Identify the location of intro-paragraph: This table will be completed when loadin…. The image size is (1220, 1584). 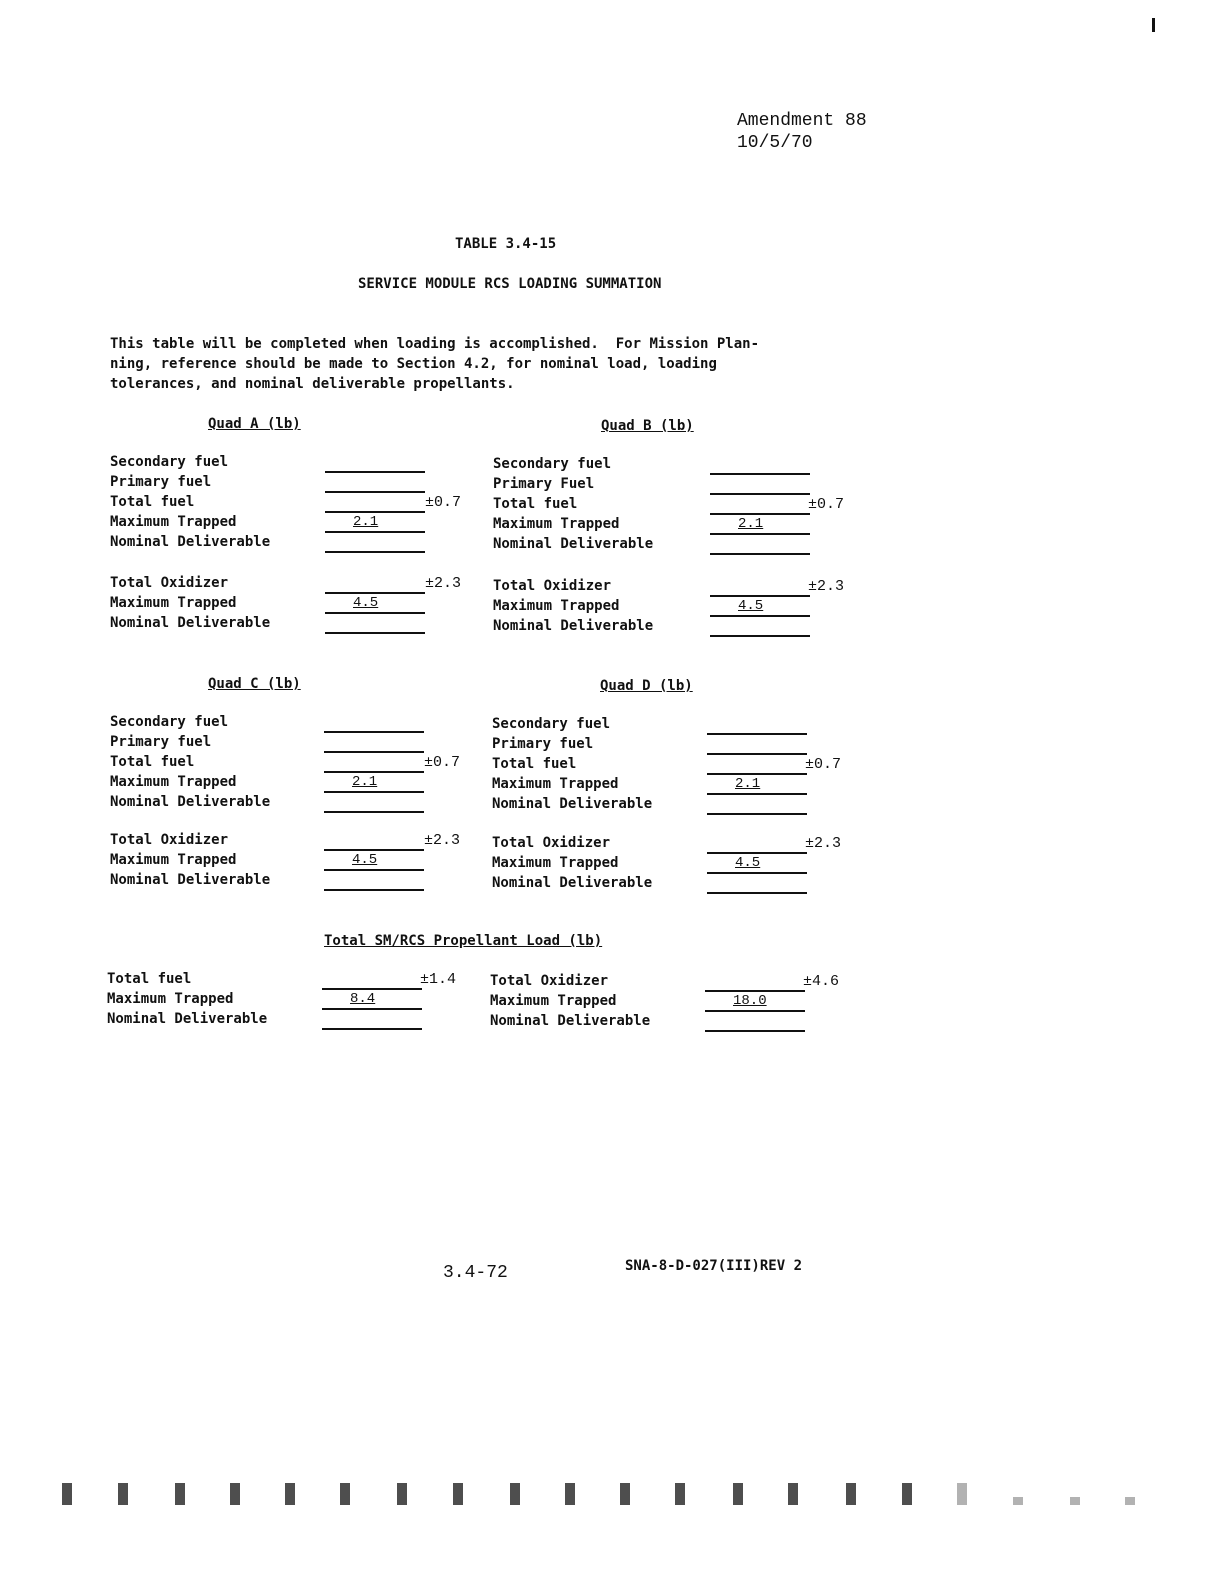
(435, 364).